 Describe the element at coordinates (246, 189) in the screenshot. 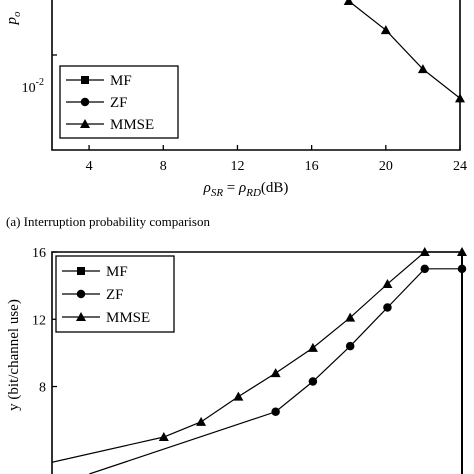

I see `top-xlabel: ρSR = ρRD(dB)` at that location.